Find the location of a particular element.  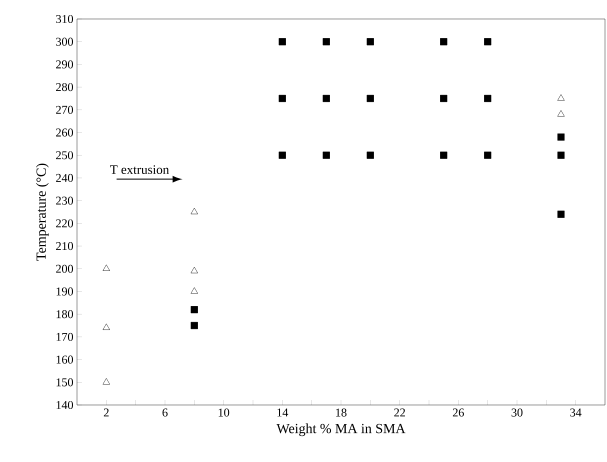

y-tick-label: 270 is located at coordinates (65, 110).